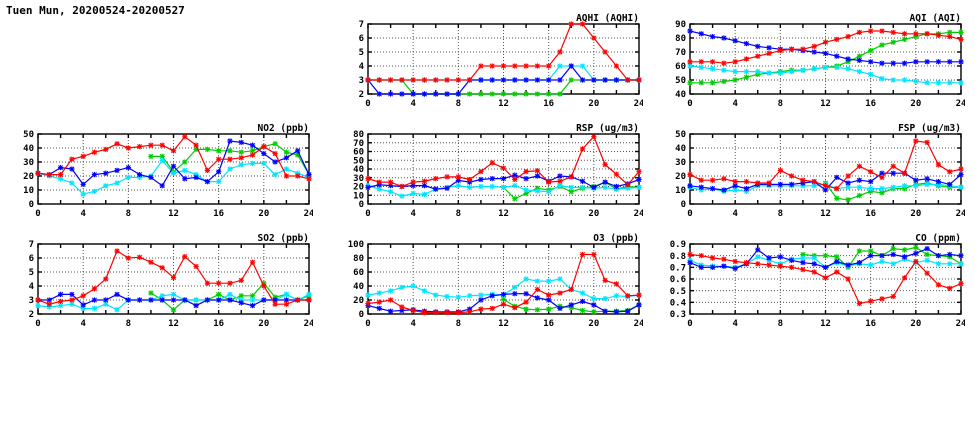  What do you see at coordinates (358, 179) in the screenshot?
I see `ytick-label: 30` at bounding box center [358, 179].